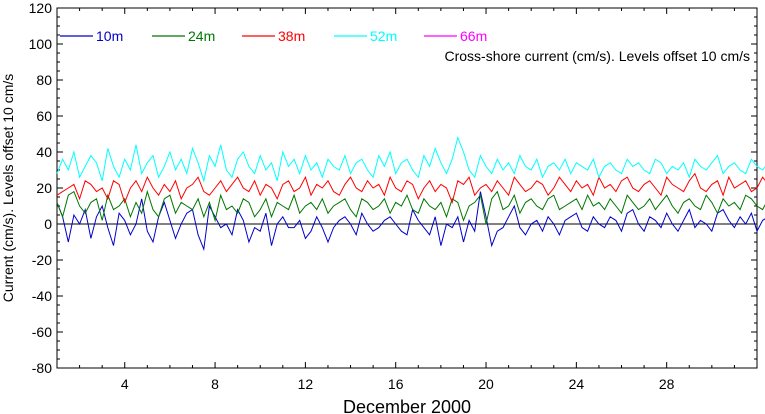 The width and height of the screenshot is (765, 414). What do you see at coordinates (42, 368) in the screenshot?
I see `y-tick-label: -80` at bounding box center [42, 368].